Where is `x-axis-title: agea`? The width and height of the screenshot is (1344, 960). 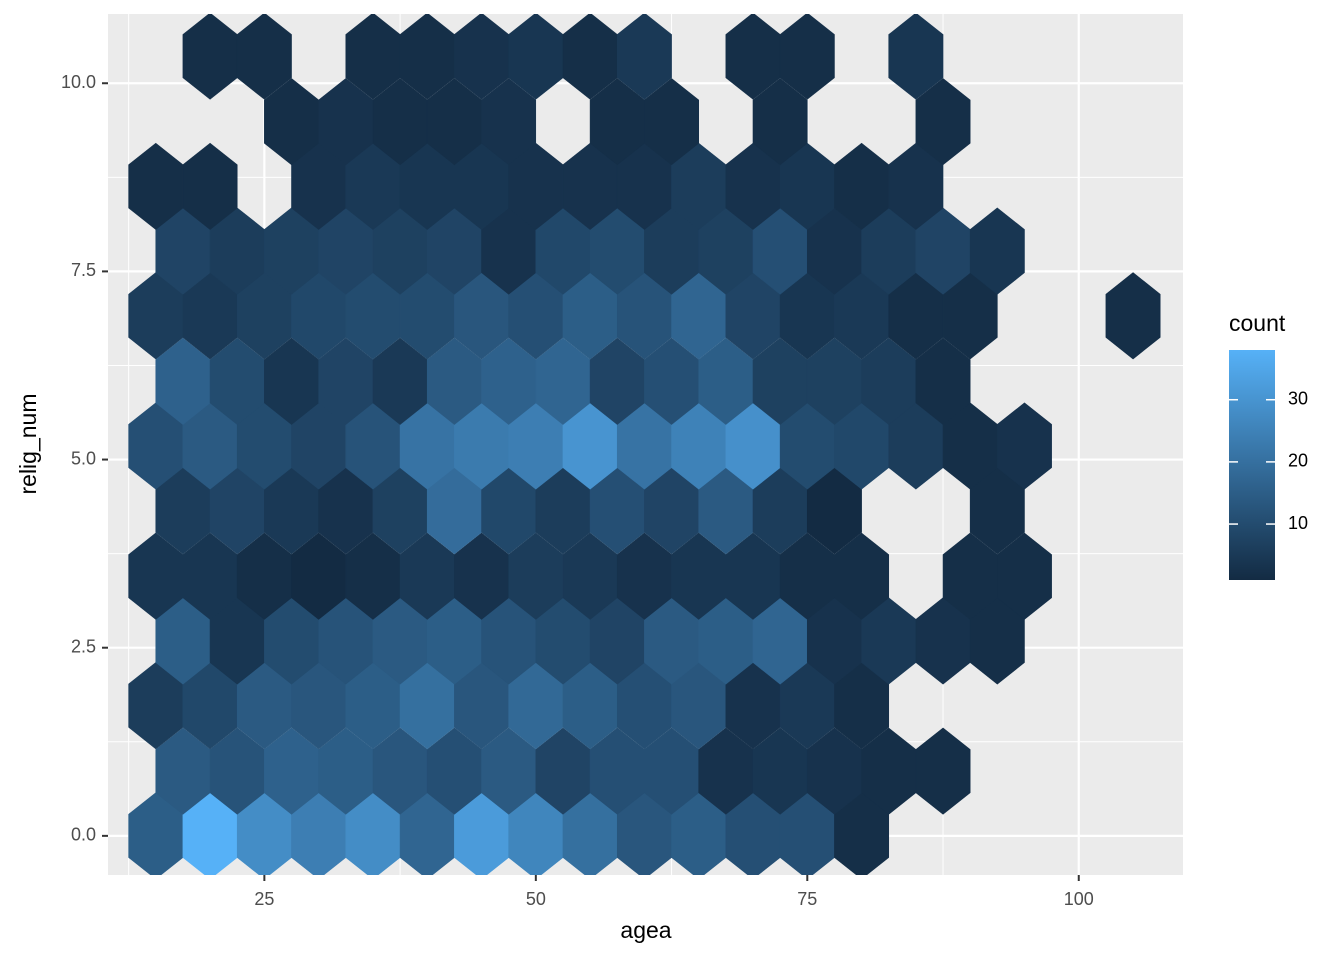 x-axis-title: agea is located at coordinates (645, 930).